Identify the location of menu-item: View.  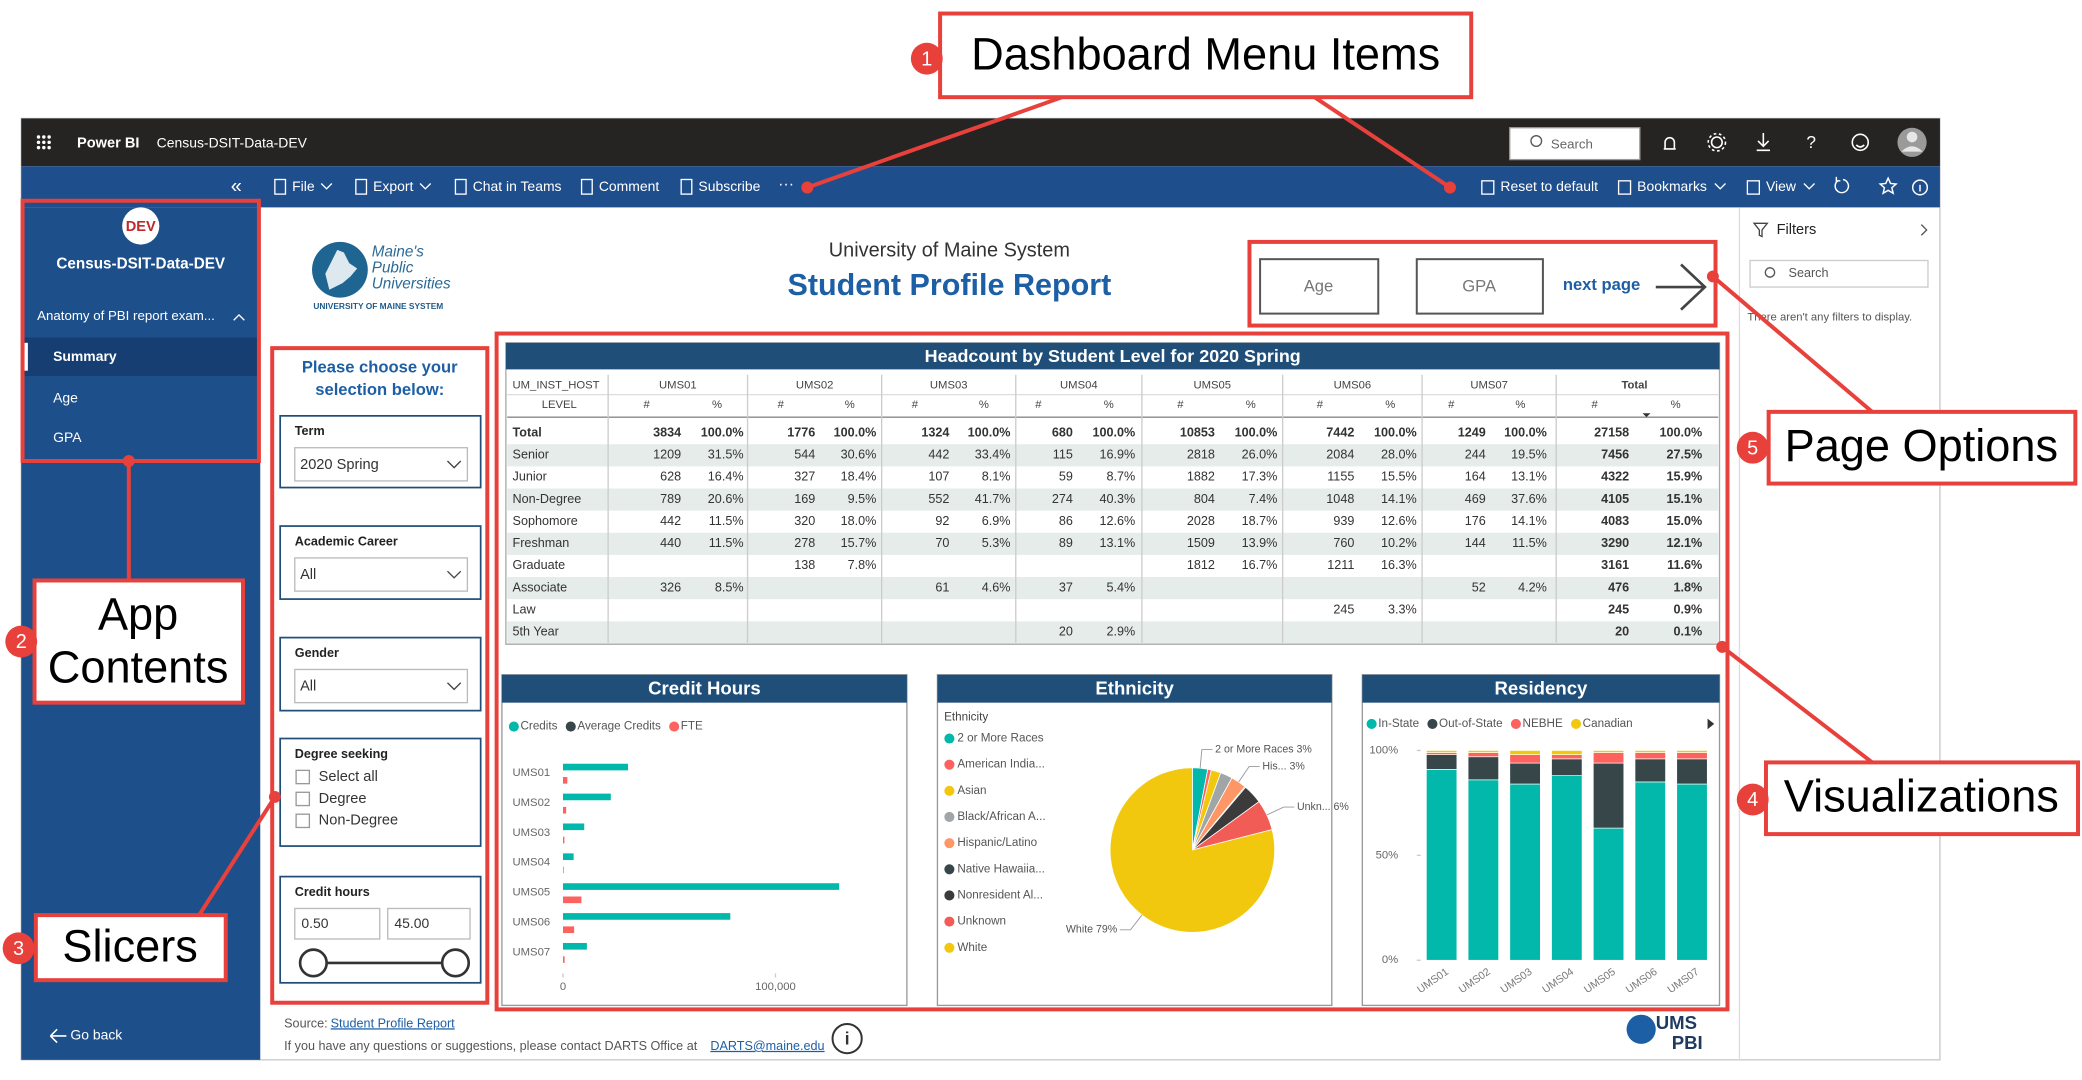
(1781, 186).